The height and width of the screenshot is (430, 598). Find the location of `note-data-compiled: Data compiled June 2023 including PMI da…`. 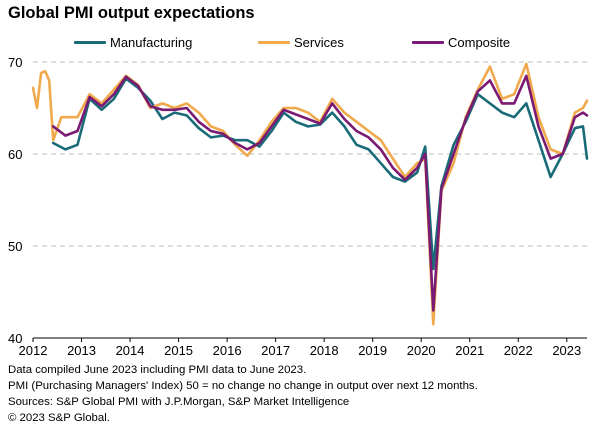

note-data-compiled: Data compiled June 2023 including PMI da… is located at coordinates (157, 370).